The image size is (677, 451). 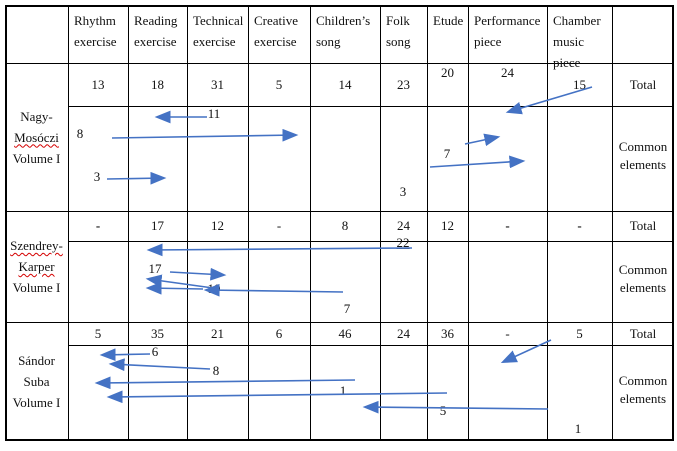 What do you see at coordinates (447, 333) in the screenshot?
I see `total-value: 36` at bounding box center [447, 333].